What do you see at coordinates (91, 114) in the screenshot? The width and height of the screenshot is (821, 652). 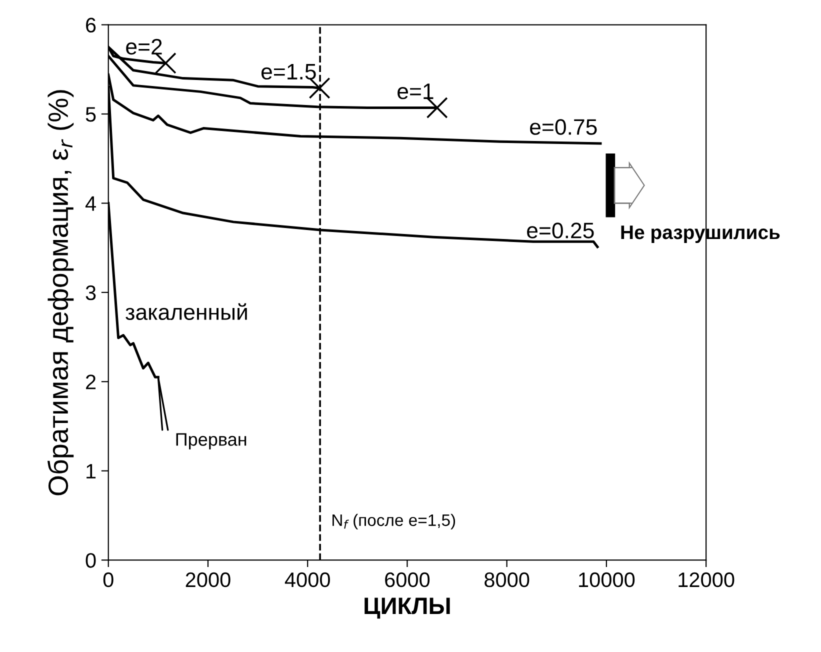 I see `y-tick-label: 5` at bounding box center [91, 114].